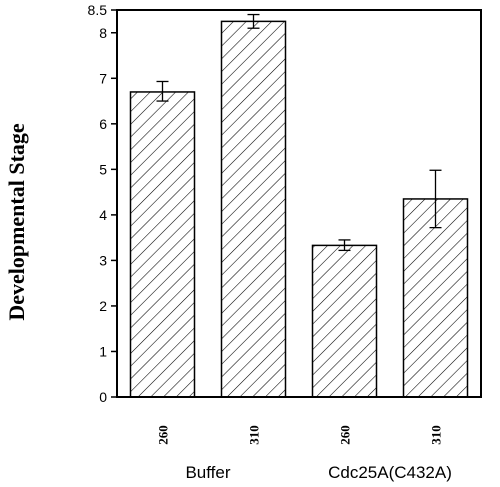 The width and height of the screenshot is (500, 487). I want to click on y-tick-label: 8.5, so click(98, 10).